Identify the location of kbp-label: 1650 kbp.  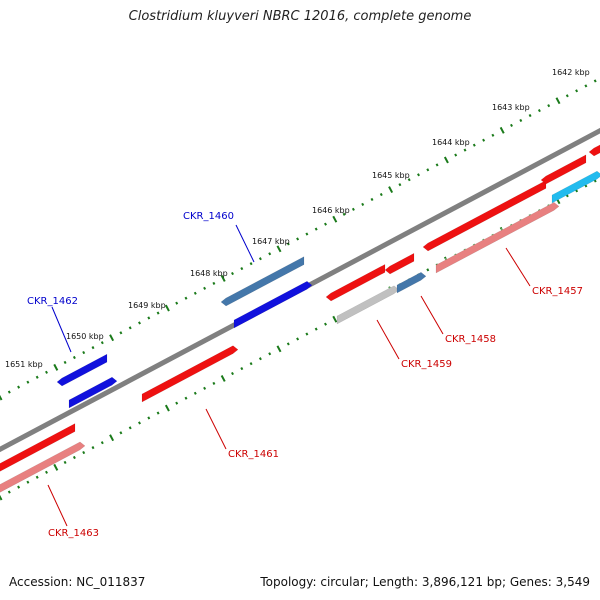
(85, 336).